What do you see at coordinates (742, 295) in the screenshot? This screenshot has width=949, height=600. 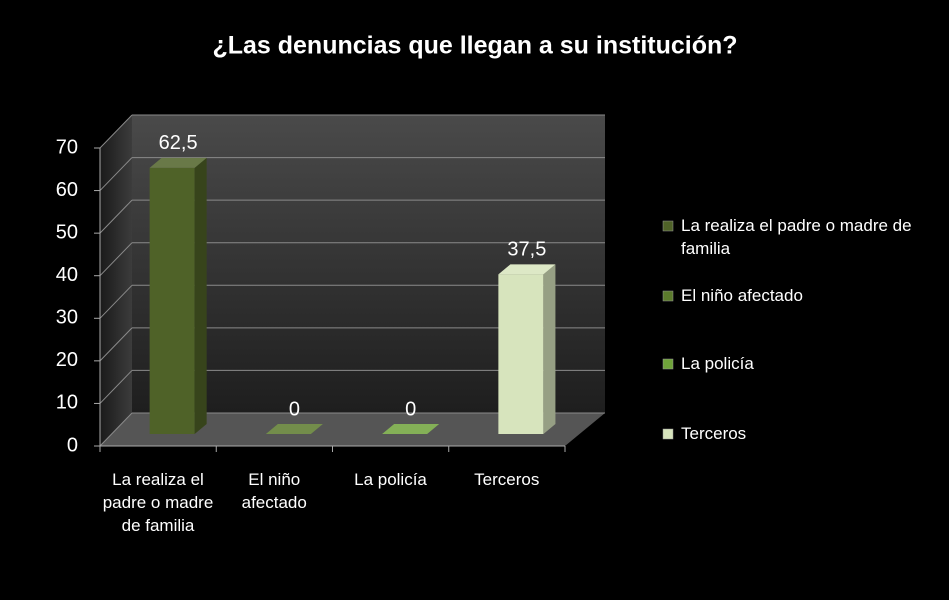 I see `legend-label: El niño afectado` at bounding box center [742, 295].